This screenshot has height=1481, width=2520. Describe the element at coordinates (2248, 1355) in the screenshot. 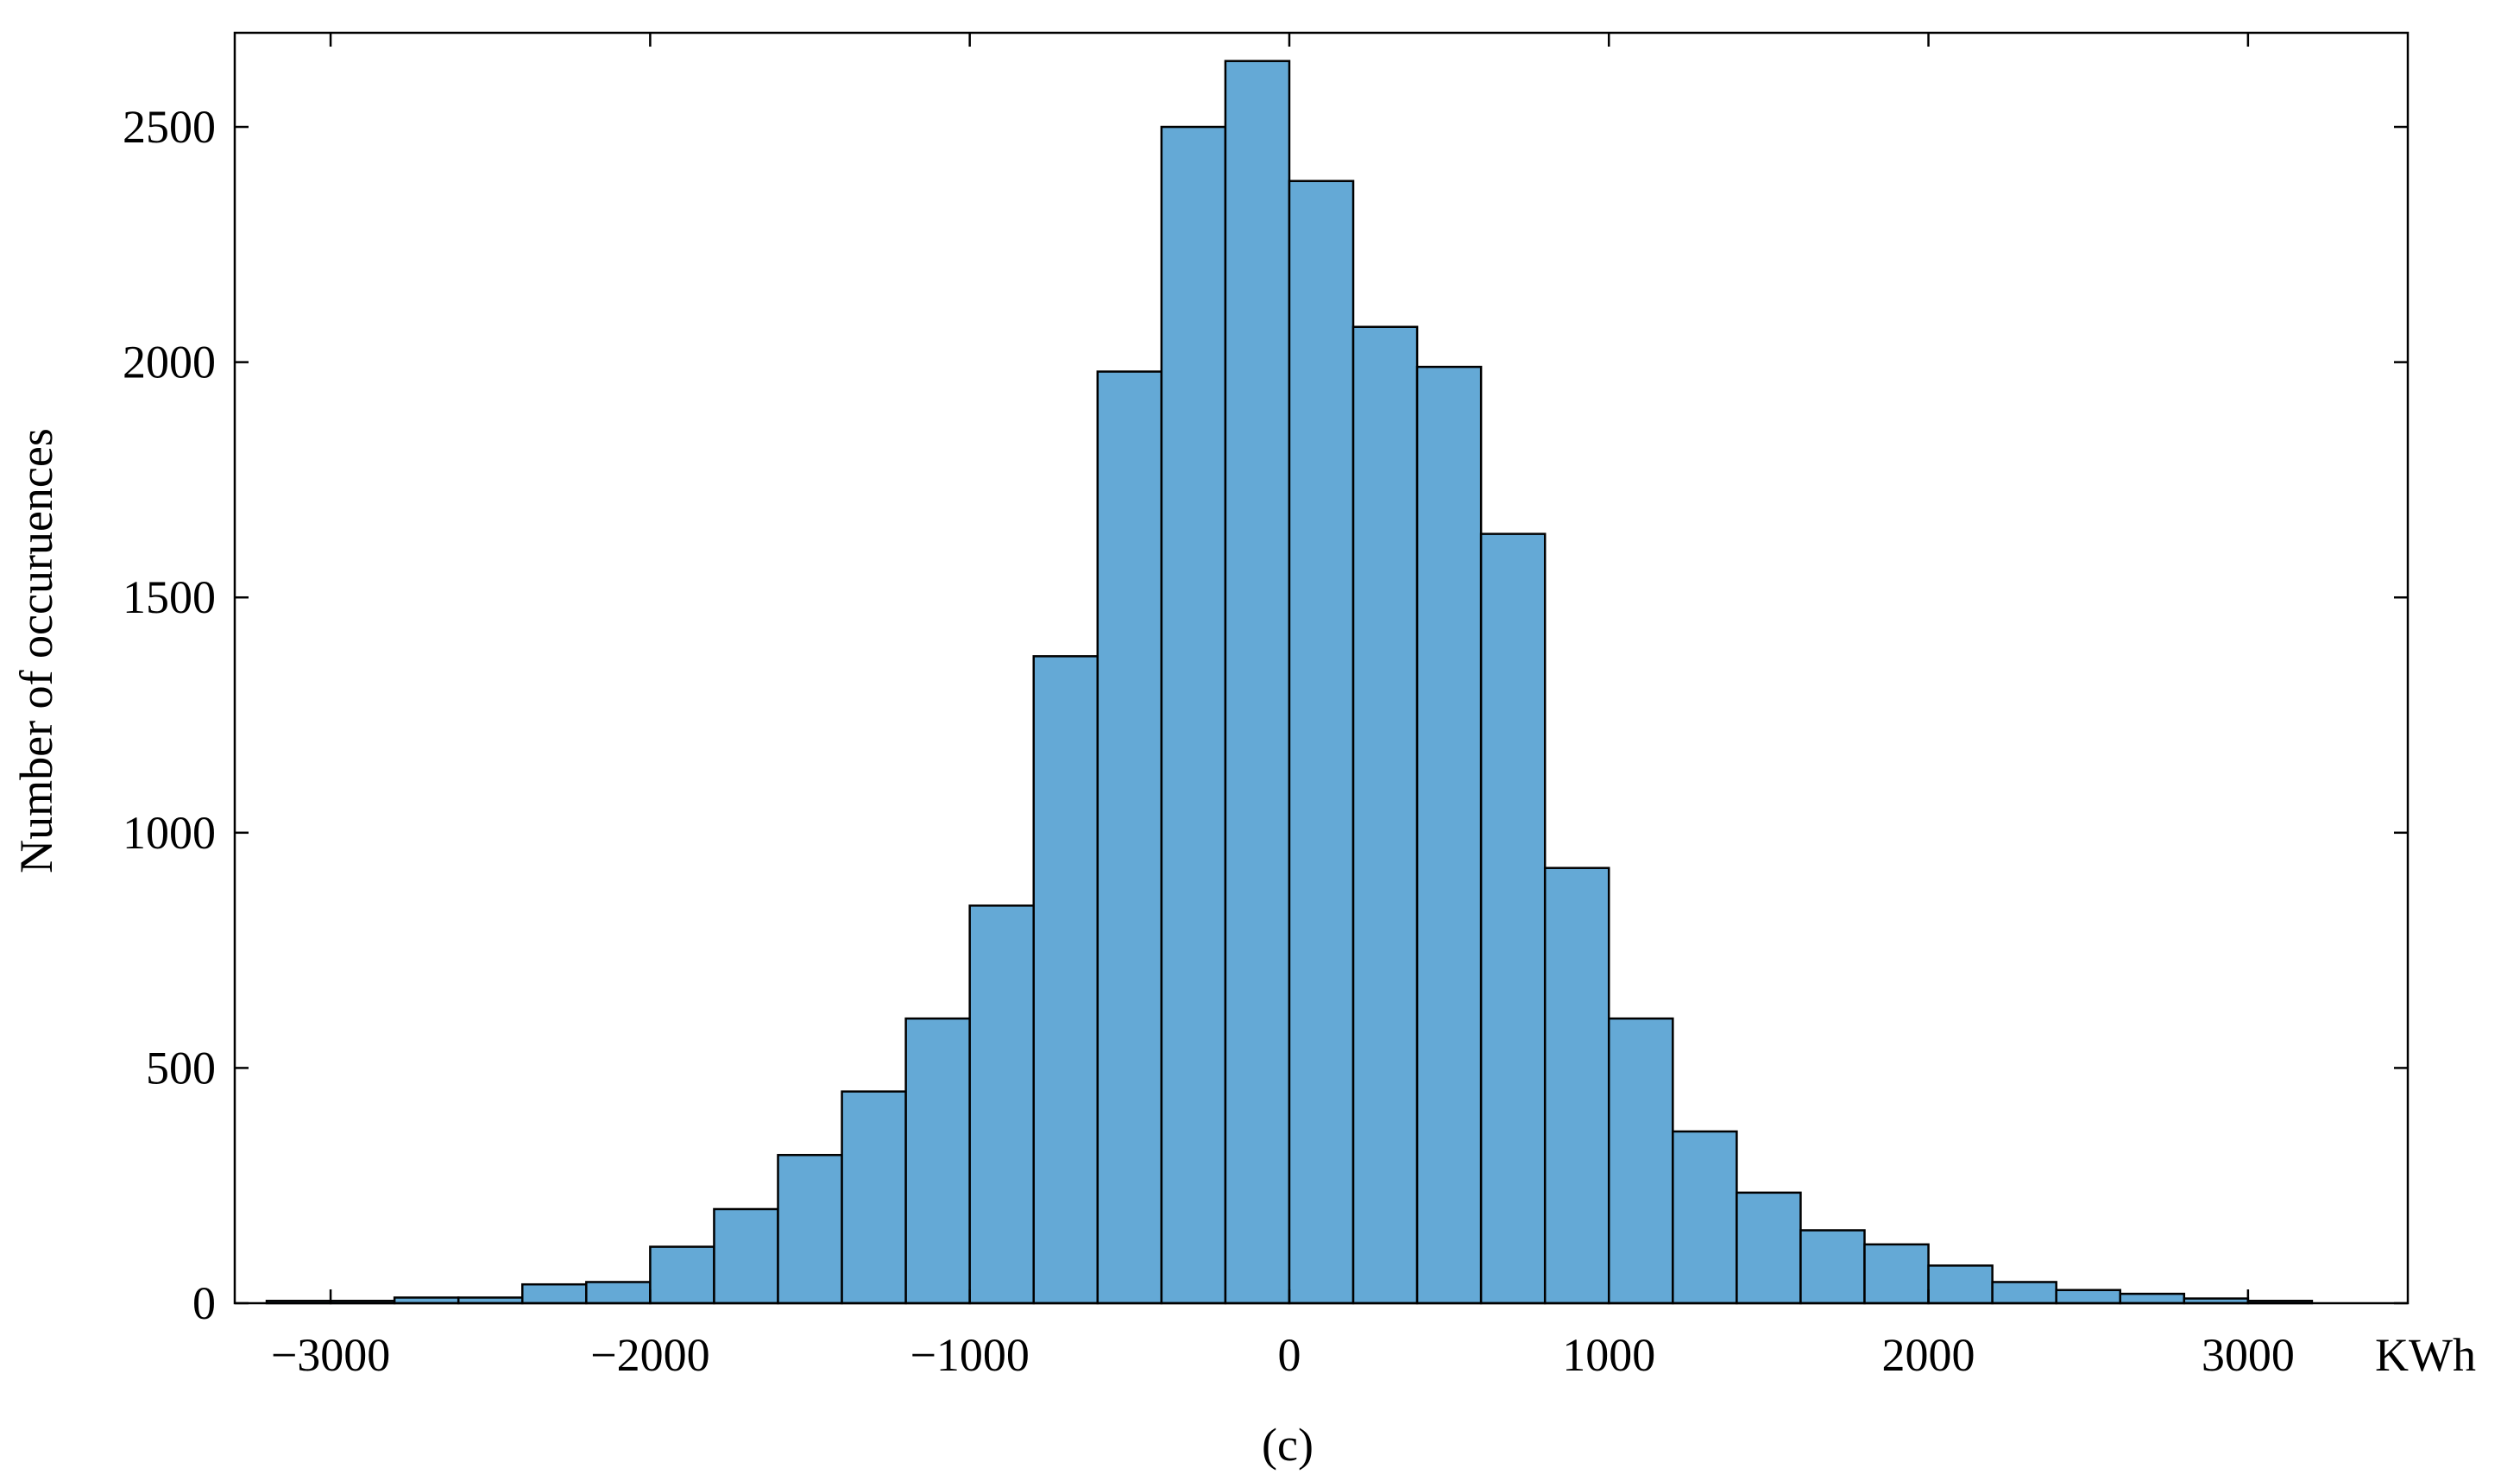

I see `x-tick-label: 3000` at that location.